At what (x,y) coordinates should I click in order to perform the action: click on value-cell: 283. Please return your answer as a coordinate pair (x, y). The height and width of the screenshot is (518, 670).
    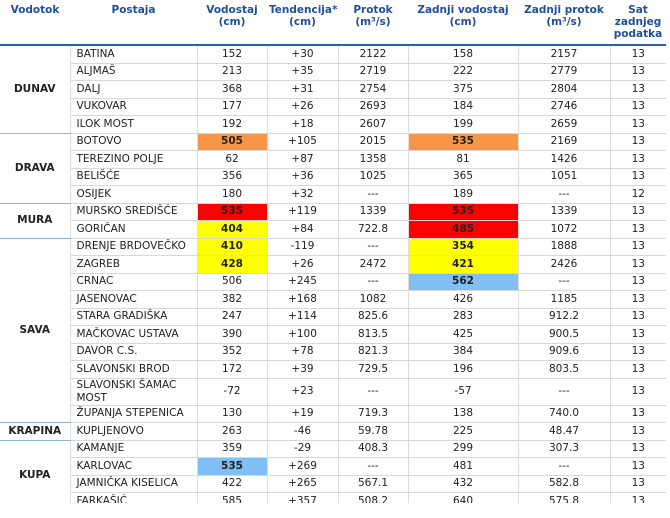
    Looking at the image, I should click on (462, 317).